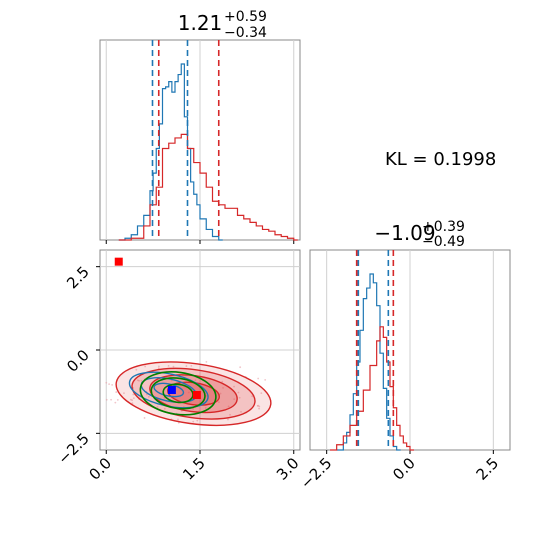 This screenshot has width=550, height=550. What do you see at coordinates (443, 227) in the screenshot?
I see `marginal-2-title-plus: +0.39` at bounding box center [443, 227].